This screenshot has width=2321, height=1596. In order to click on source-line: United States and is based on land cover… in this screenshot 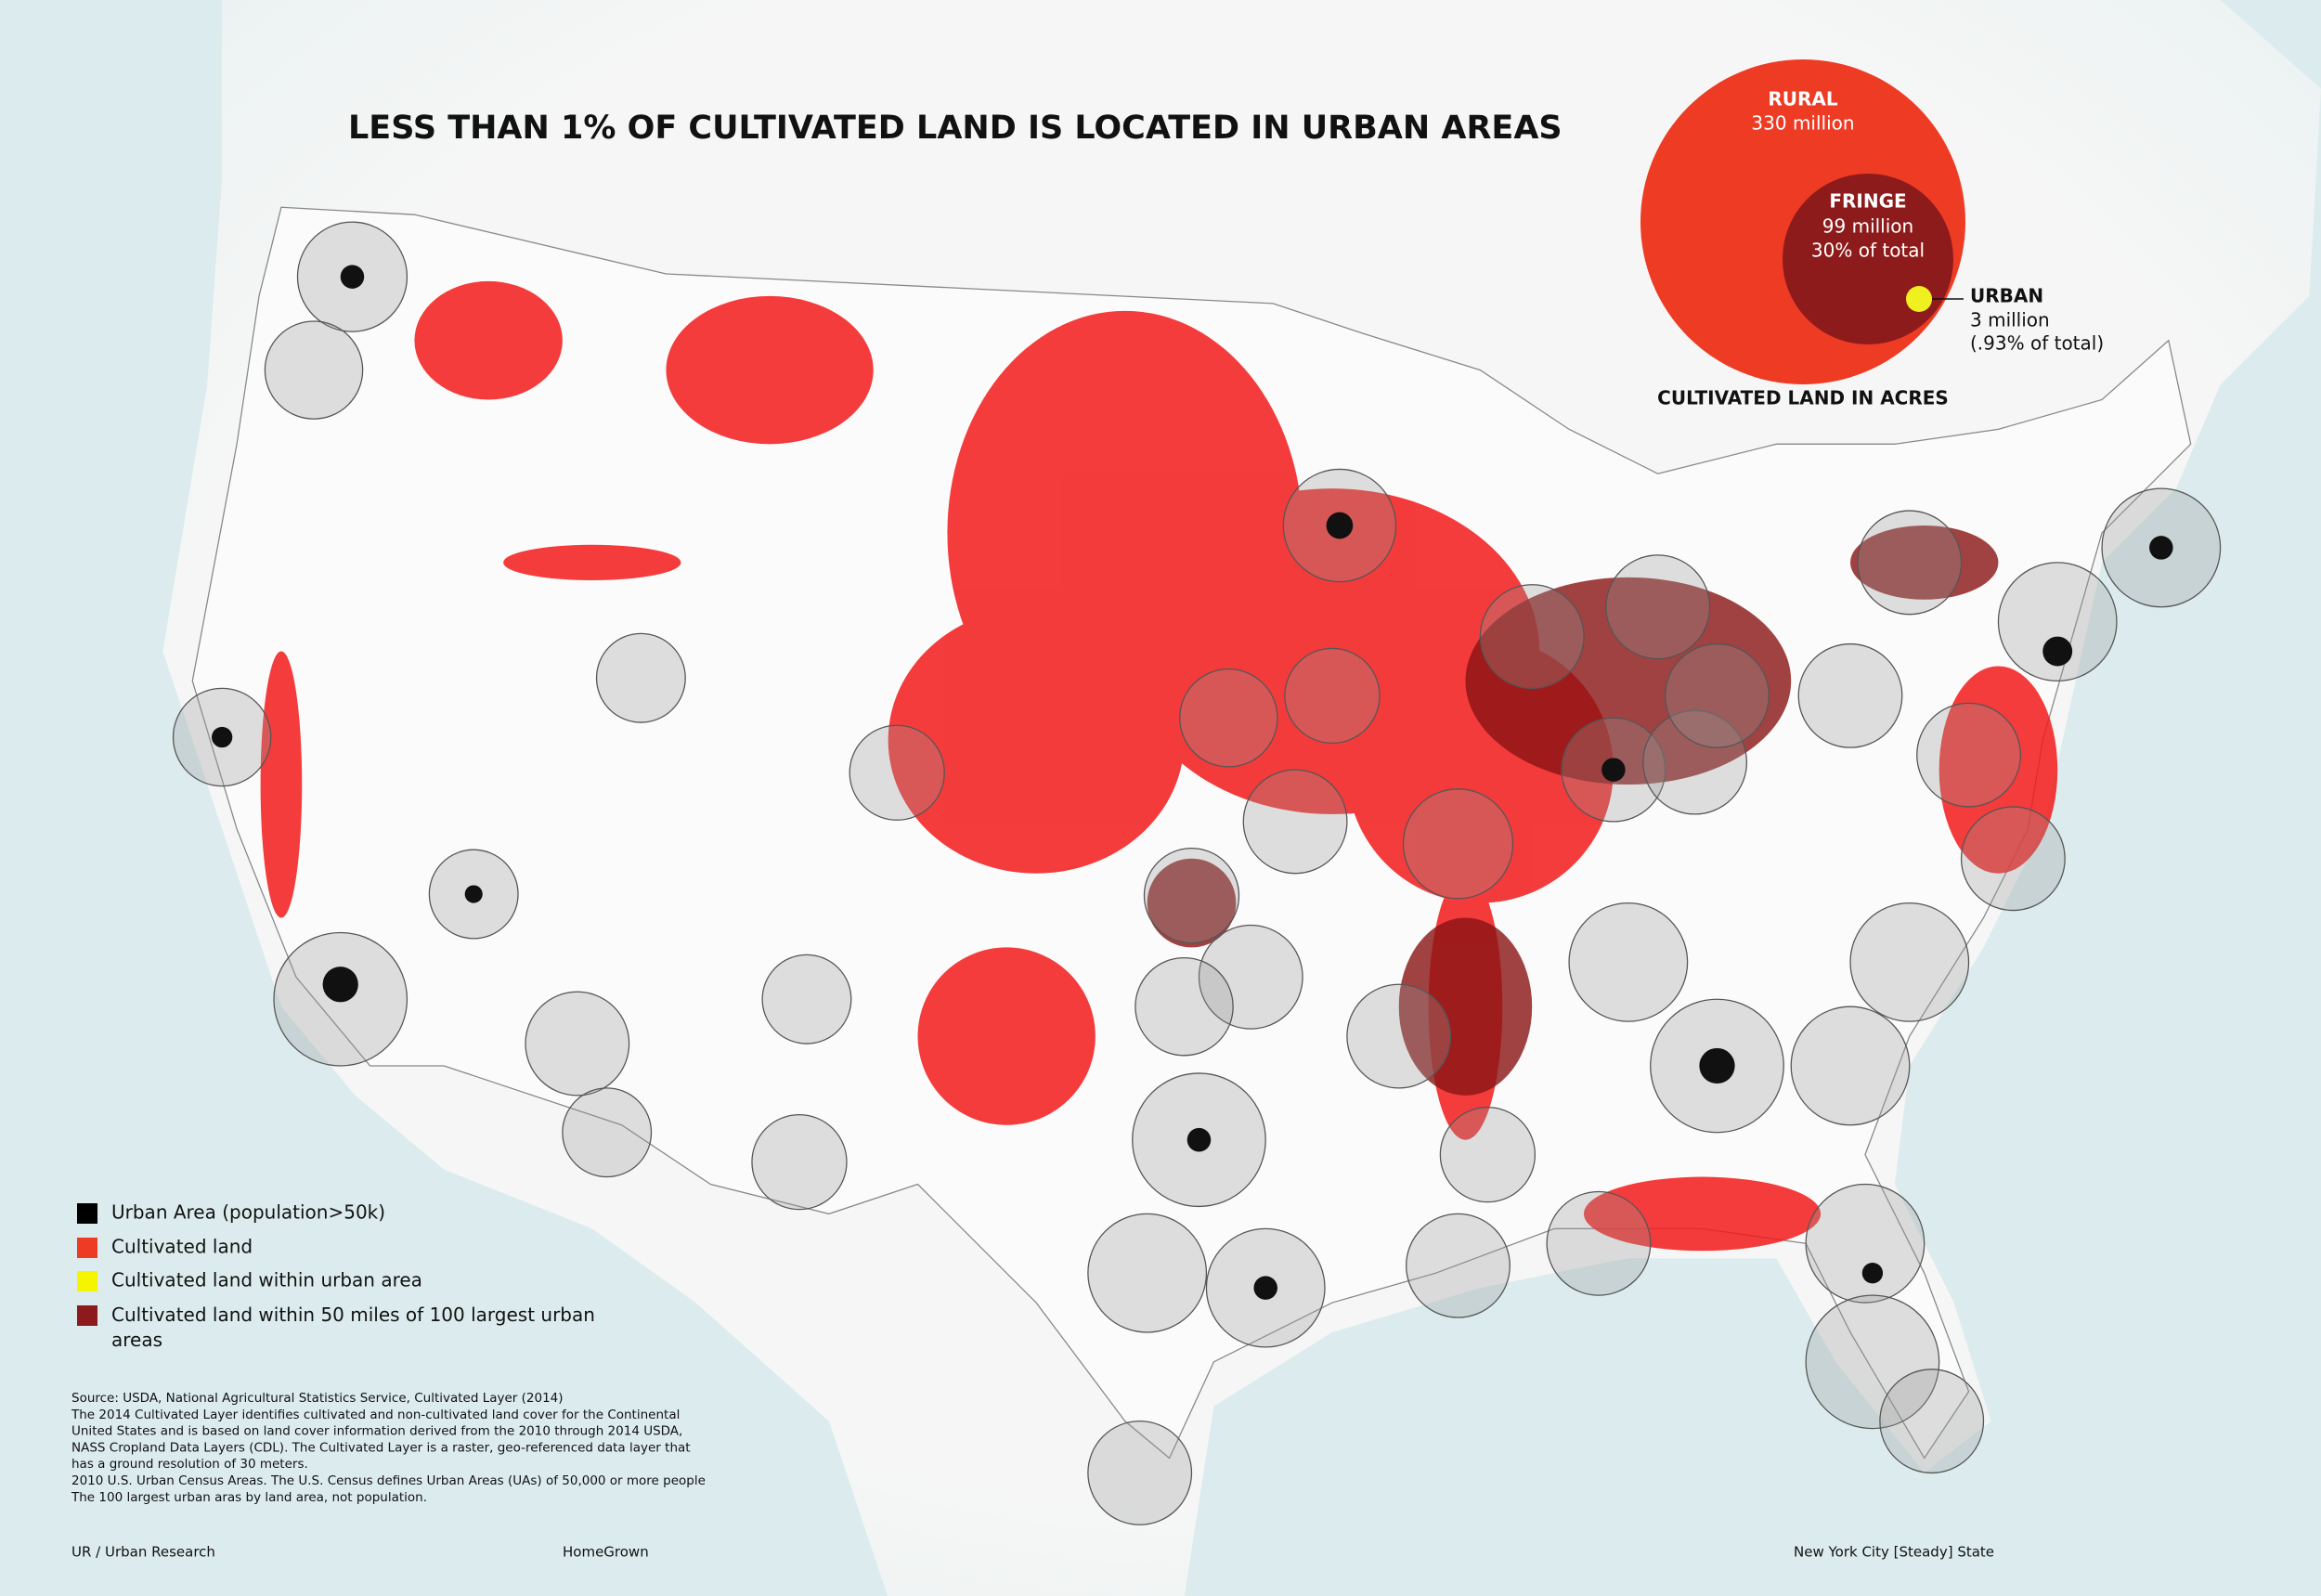, I will do `click(377, 1431)`.